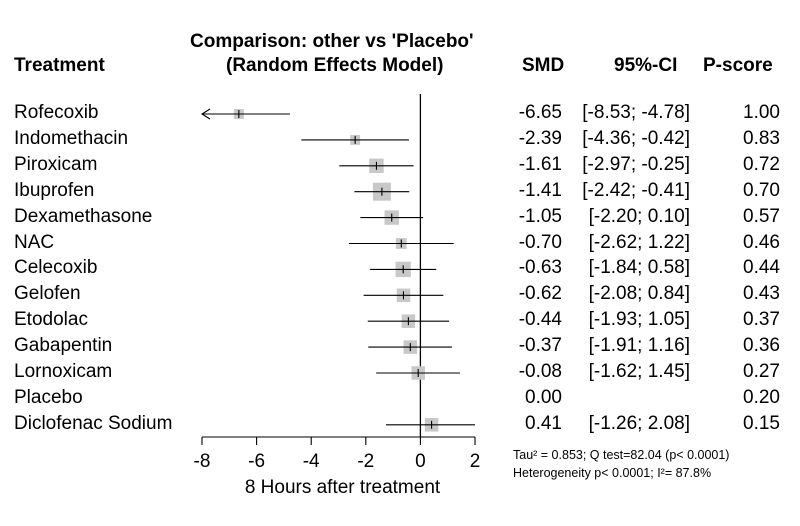 The width and height of the screenshot is (800, 526). What do you see at coordinates (256, 461) in the screenshot?
I see `x-tick-label: -6` at bounding box center [256, 461].